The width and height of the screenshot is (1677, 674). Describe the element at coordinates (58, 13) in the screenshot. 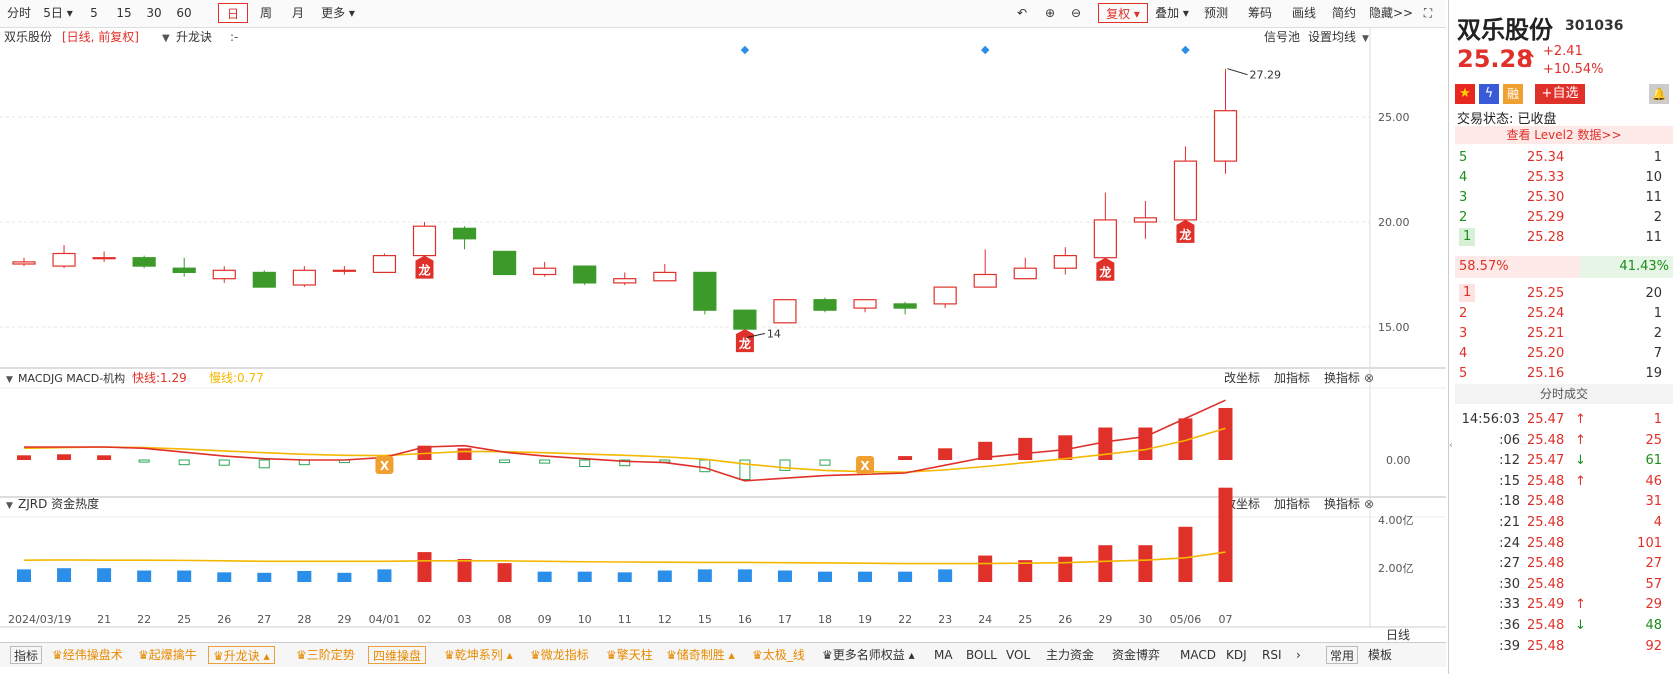

I see `period-5day-dropdown: 5日 ▾` at that location.